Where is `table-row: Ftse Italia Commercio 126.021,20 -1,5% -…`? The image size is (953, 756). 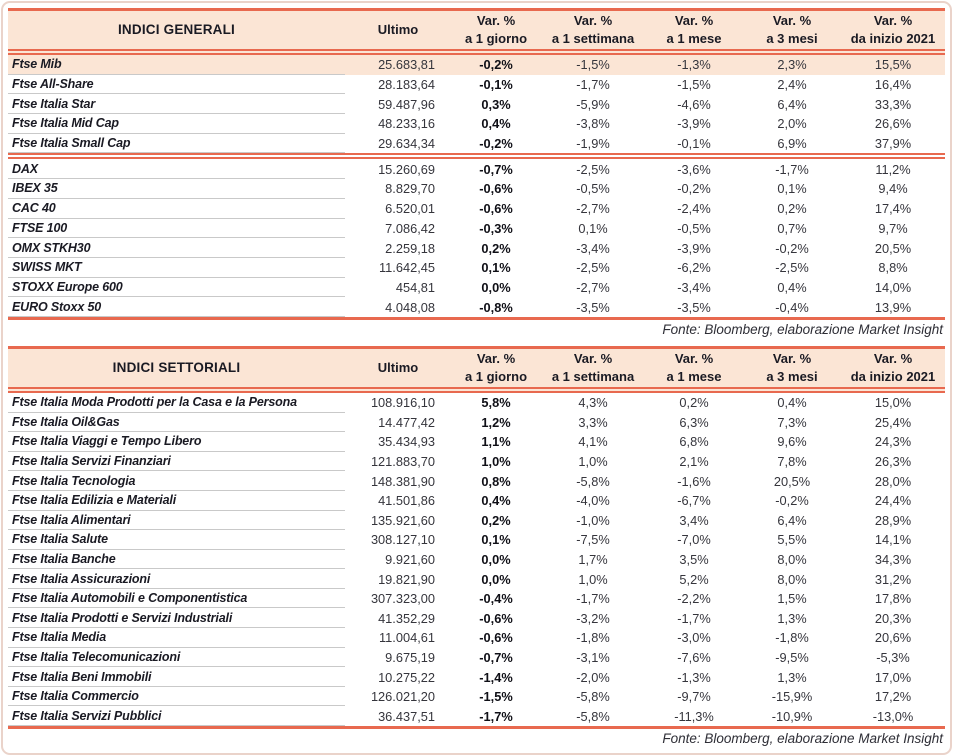 table-row: Ftse Italia Commercio 126.021,20 -1,5% -… is located at coordinates (476, 697).